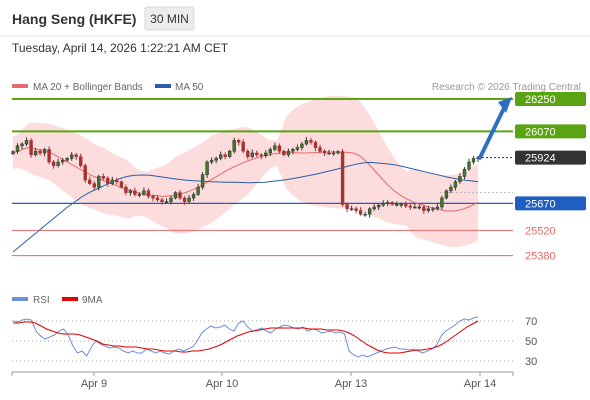 The width and height of the screenshot is (590, 400). What do you see at coordinates (480, 384) in the screenshot?
I see `x-tick-label: Apr 14` at bounding box center [480, 384].